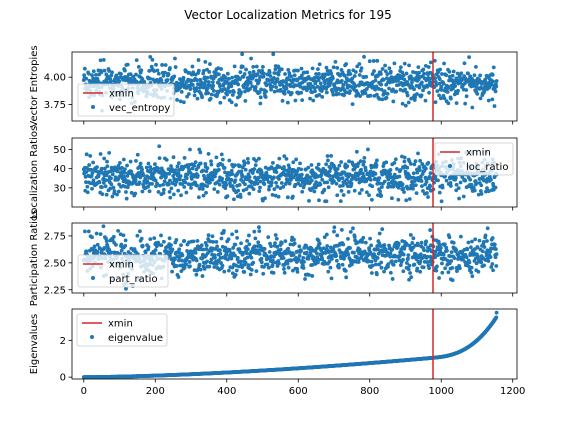 This screenshot has height=432, width=576. I want to click on legend-label-xmin: xmin, so click(121, 94).